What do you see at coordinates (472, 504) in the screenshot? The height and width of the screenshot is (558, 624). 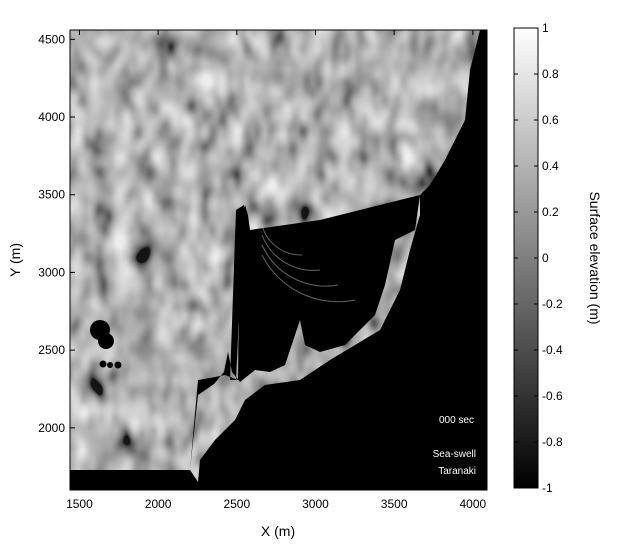 I see `x-tick-label: 4000` at bounding box center [472, 504].